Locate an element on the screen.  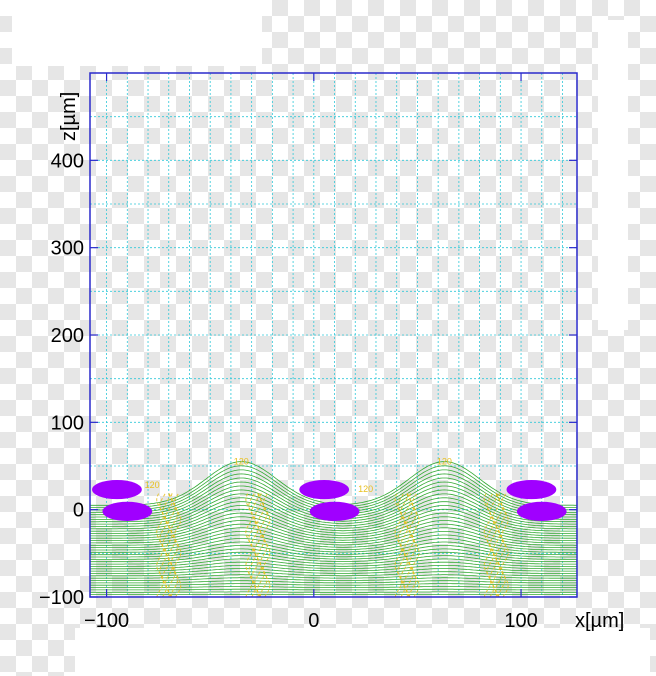
x-tick-label: 0 is located at coordinates (313, 621).